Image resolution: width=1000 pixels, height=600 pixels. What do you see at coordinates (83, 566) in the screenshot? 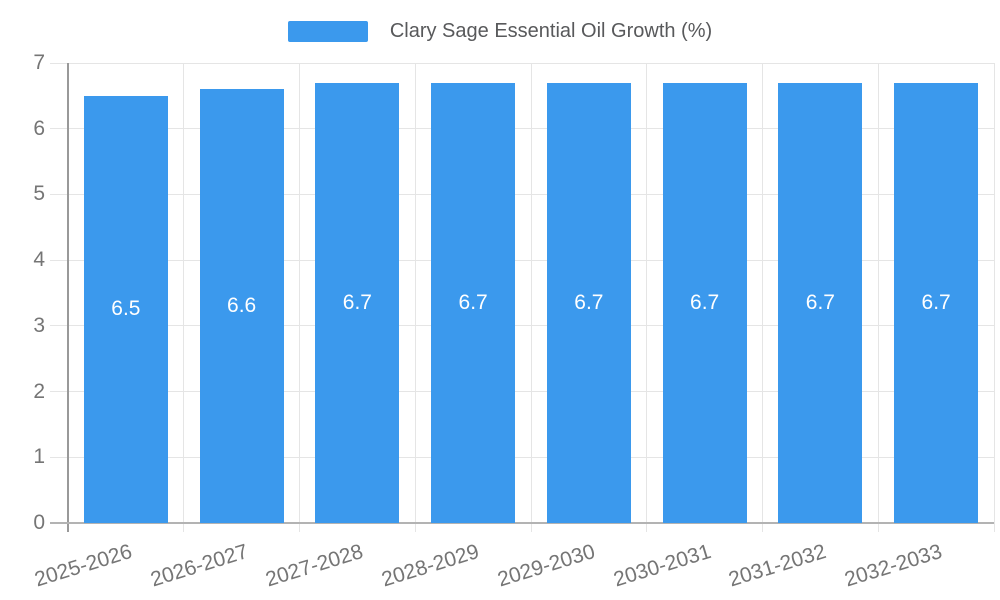
I see `x-axis-tick-label: 2025-2026` at bounding box center [83, 566].